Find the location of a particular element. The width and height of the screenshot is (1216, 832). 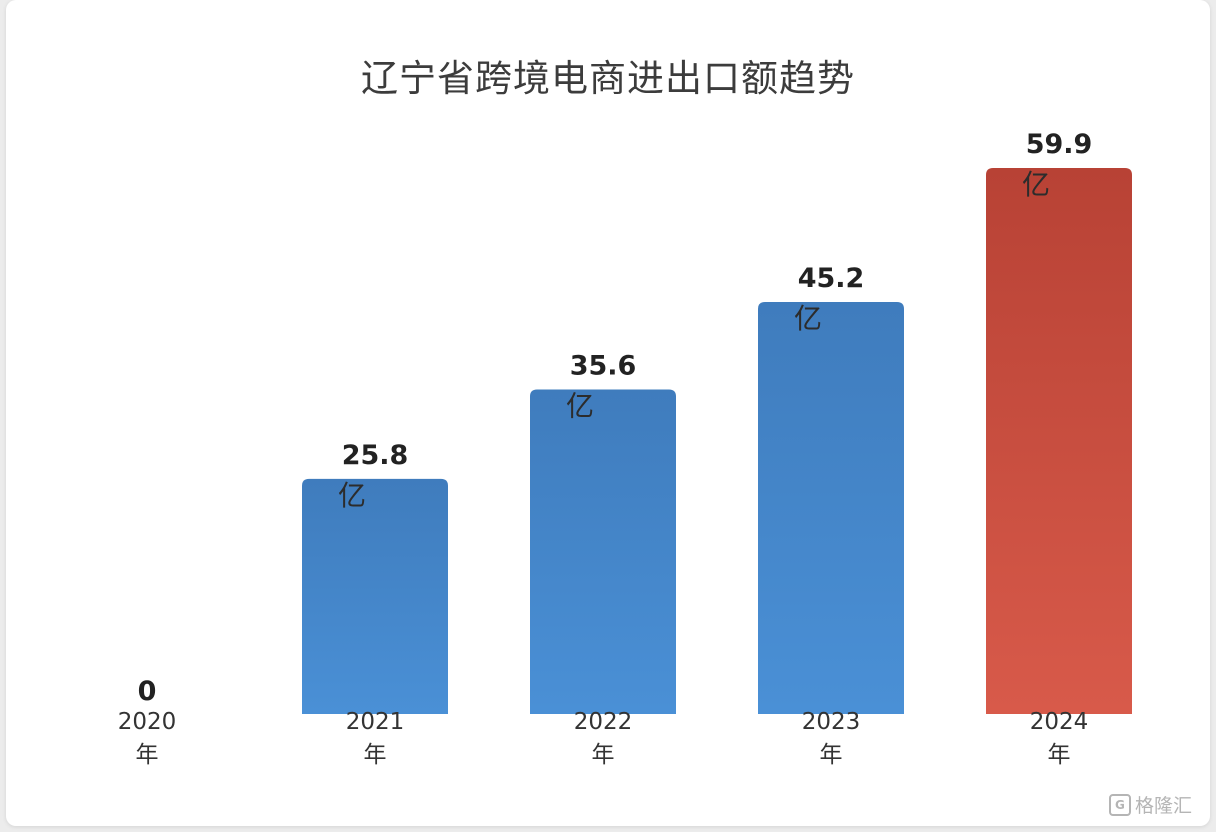

x-tick-label: 2023 年 is located at coordinates (831, 738).